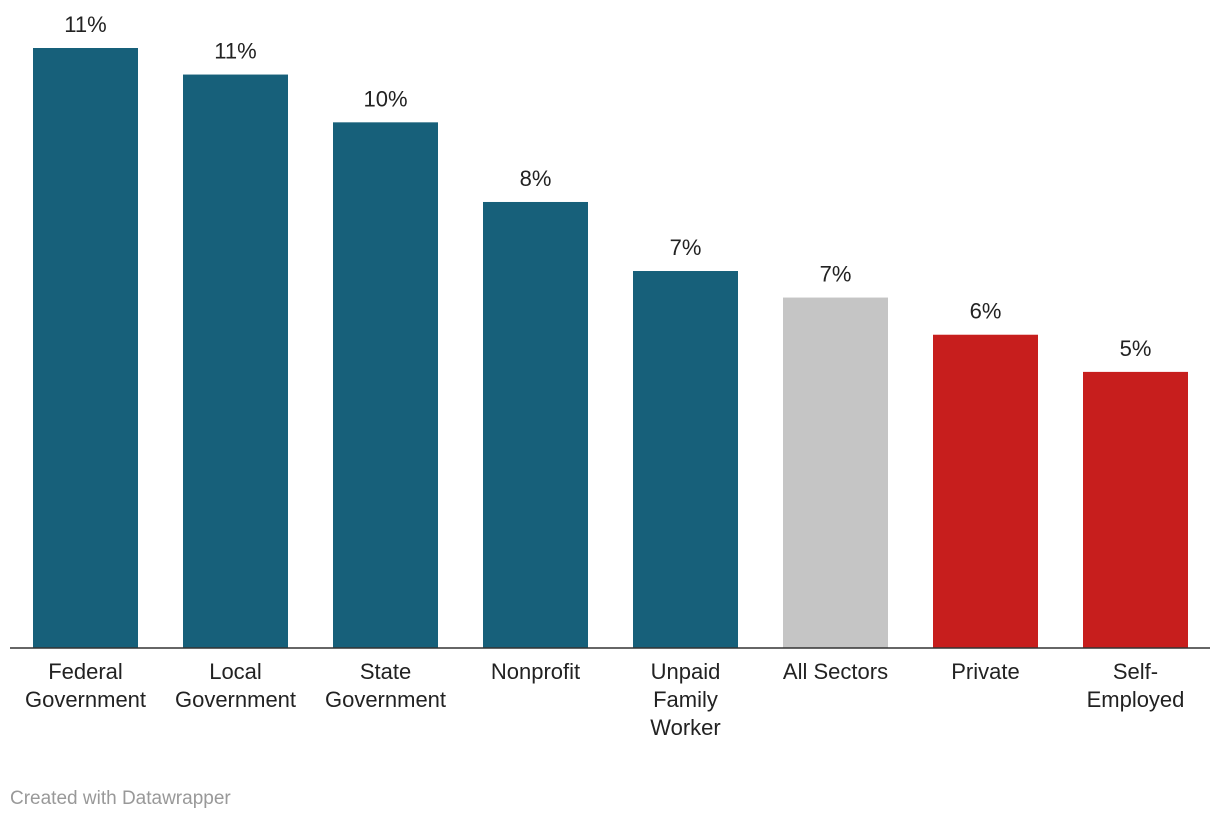 This screenshot has height=824, width=1220. What do you see at coordinates (835, 671) in the screenshot?
I see `x-tick-label: All Sectors` at bounding box center [835, 671].